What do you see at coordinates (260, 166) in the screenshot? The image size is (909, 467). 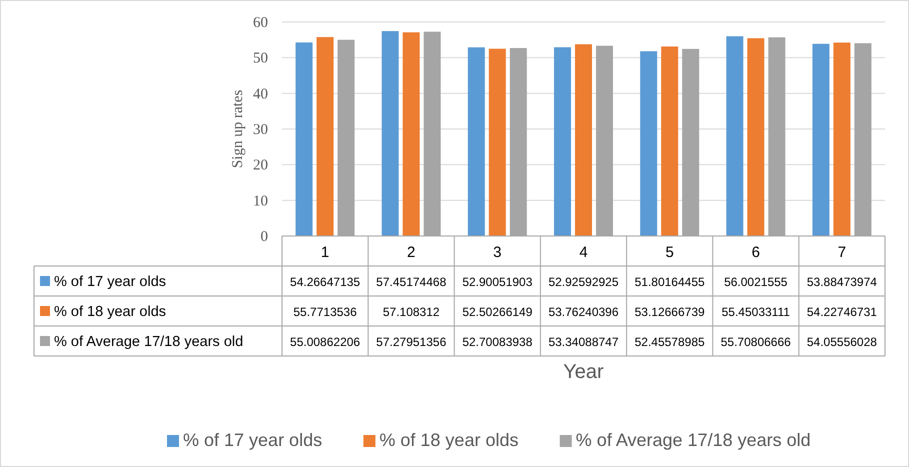 I see `y-tick-label: 20` at bounding box center [260, 166].